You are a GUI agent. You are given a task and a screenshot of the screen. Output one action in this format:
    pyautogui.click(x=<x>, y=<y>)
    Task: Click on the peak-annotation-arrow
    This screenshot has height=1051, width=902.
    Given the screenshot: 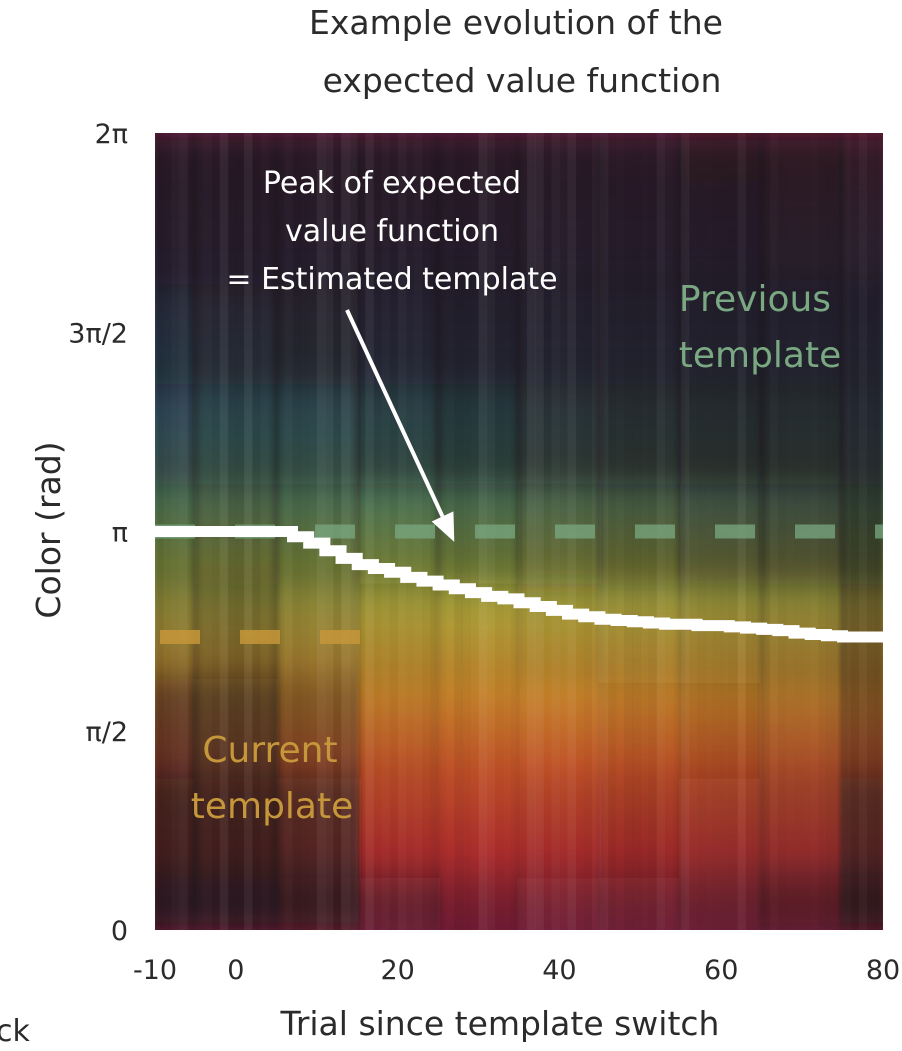 What is the action you would take?
    pyautogui.click(x=395, y=413)
    